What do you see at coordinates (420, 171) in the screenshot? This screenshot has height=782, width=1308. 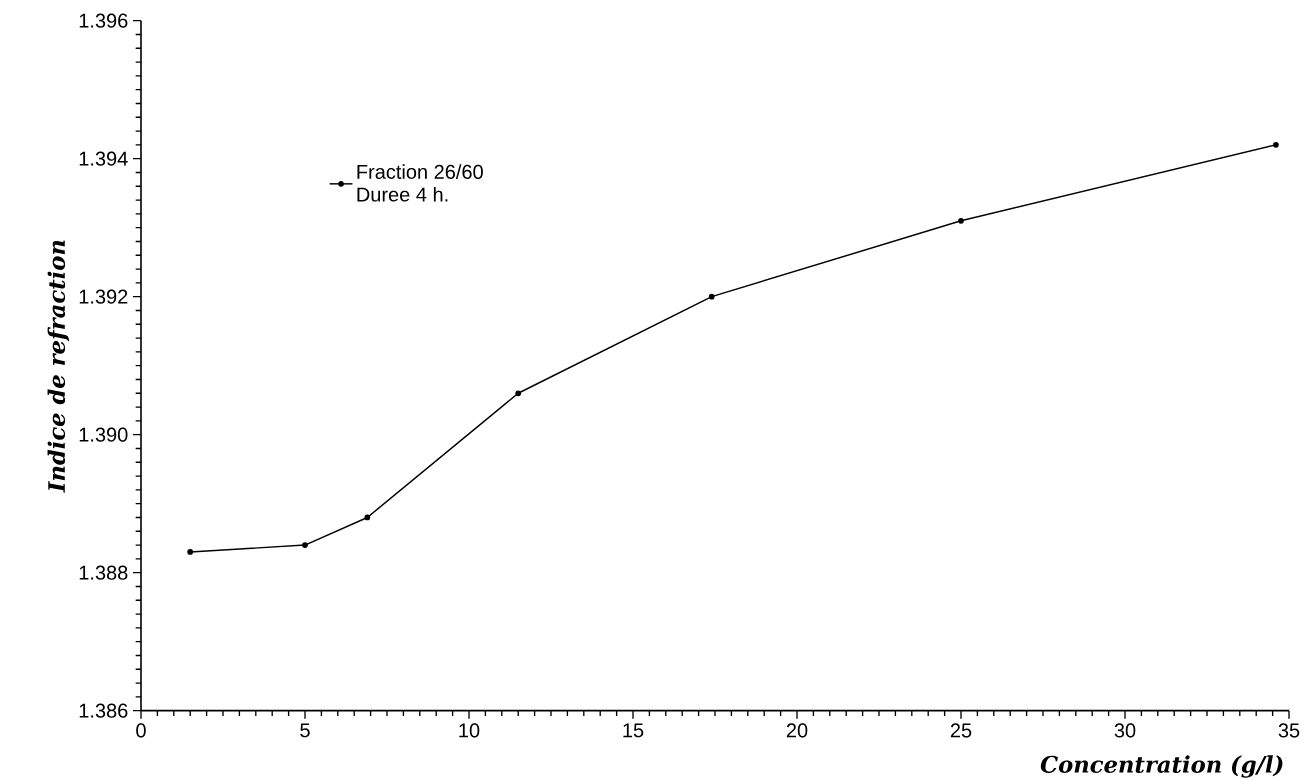 I see `legend-label: Fraction 26/60` at bounding box center [420, 171].